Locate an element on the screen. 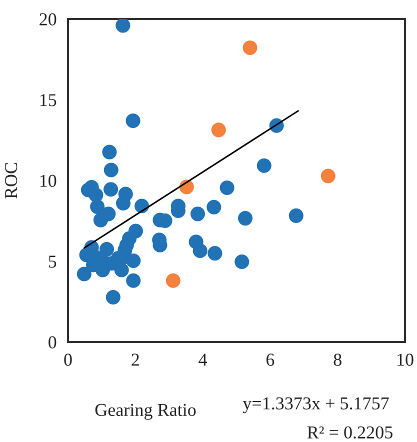  text: y=1.3373x + 5.1757 is located at coordinates (315, 405).